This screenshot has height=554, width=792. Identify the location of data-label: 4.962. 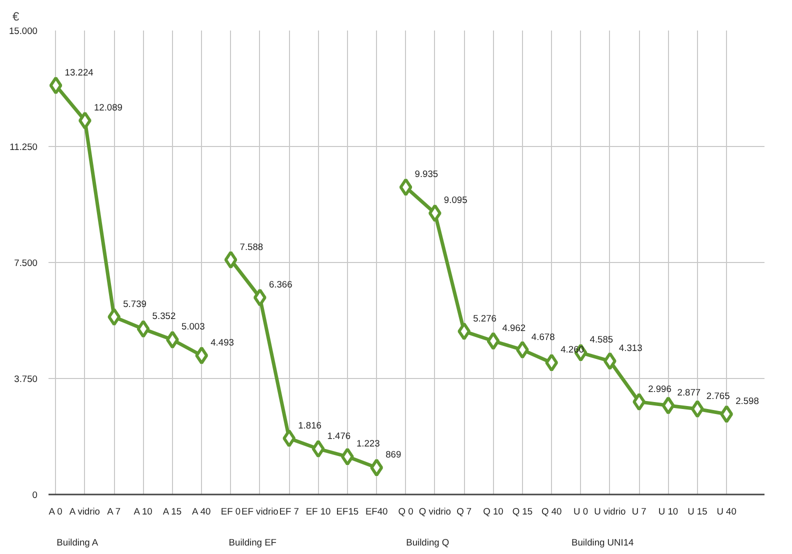
(514, 328).